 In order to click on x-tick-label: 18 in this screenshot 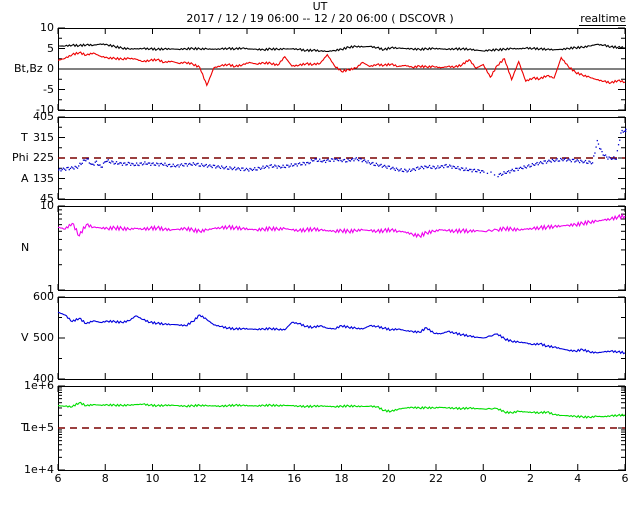, I will do `click(341, 478)`.